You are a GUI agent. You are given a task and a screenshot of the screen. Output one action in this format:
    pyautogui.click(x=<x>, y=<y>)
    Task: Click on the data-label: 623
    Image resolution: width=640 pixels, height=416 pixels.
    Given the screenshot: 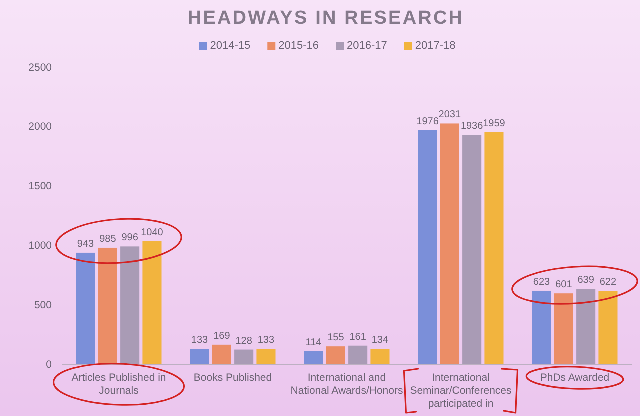 What is the action you would take?
    pyautogui.click(x=542, y=282)
    